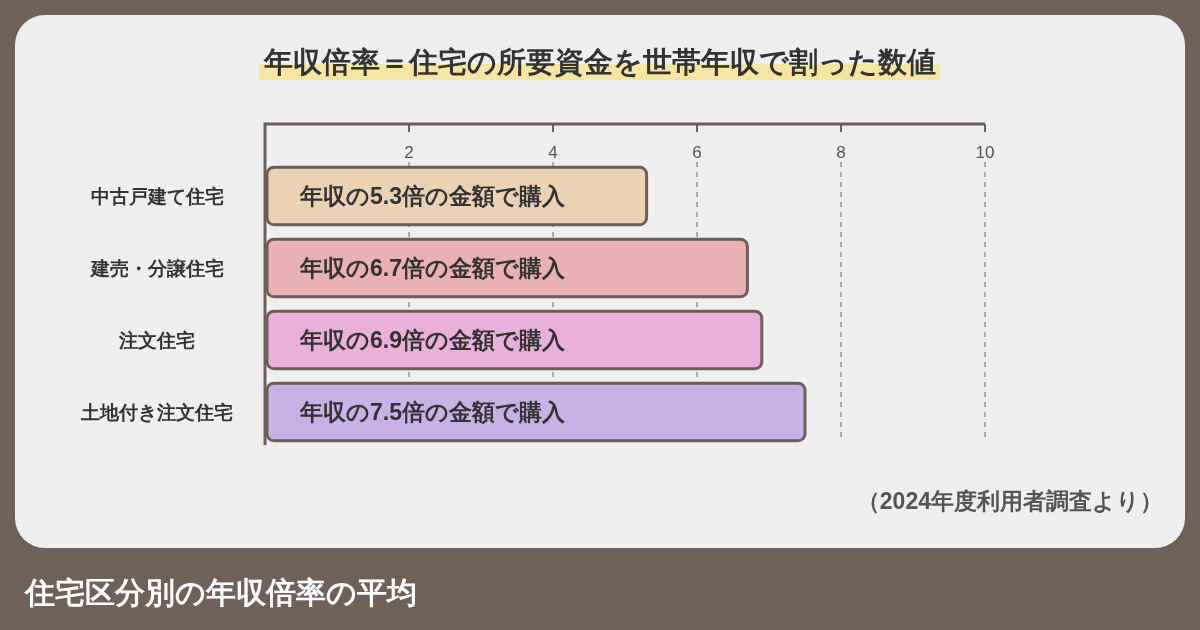 This screenshot has height=630, width=1200. I want to click on text: 住宅区分別の年収倍率の平均, so click(220, 592).